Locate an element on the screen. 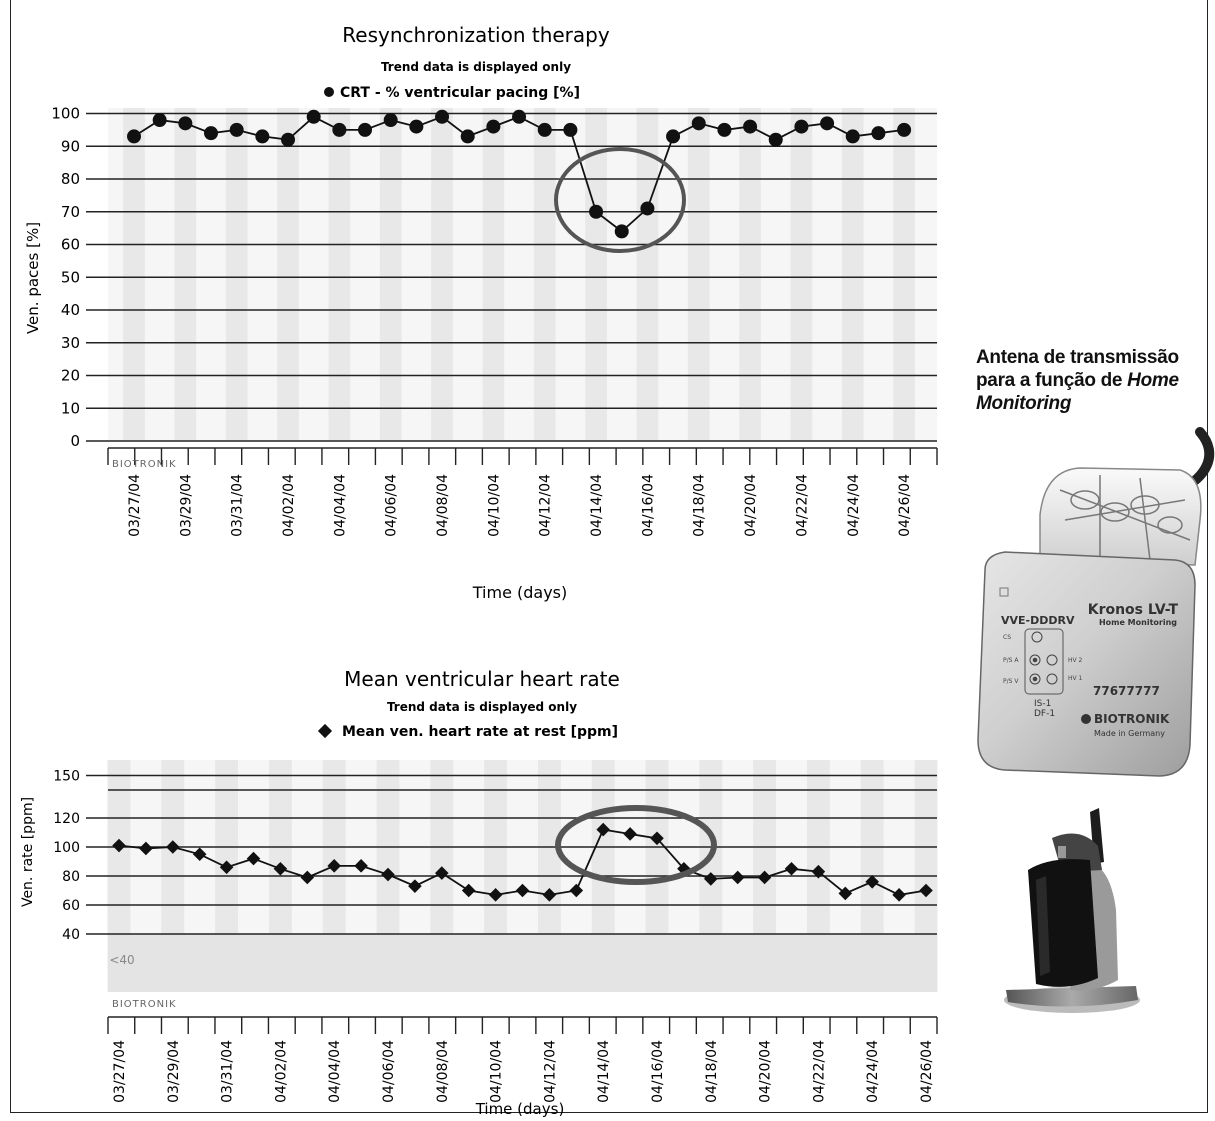  device-model-label: Kronos LV-T is located at coordinates (1133, 610).